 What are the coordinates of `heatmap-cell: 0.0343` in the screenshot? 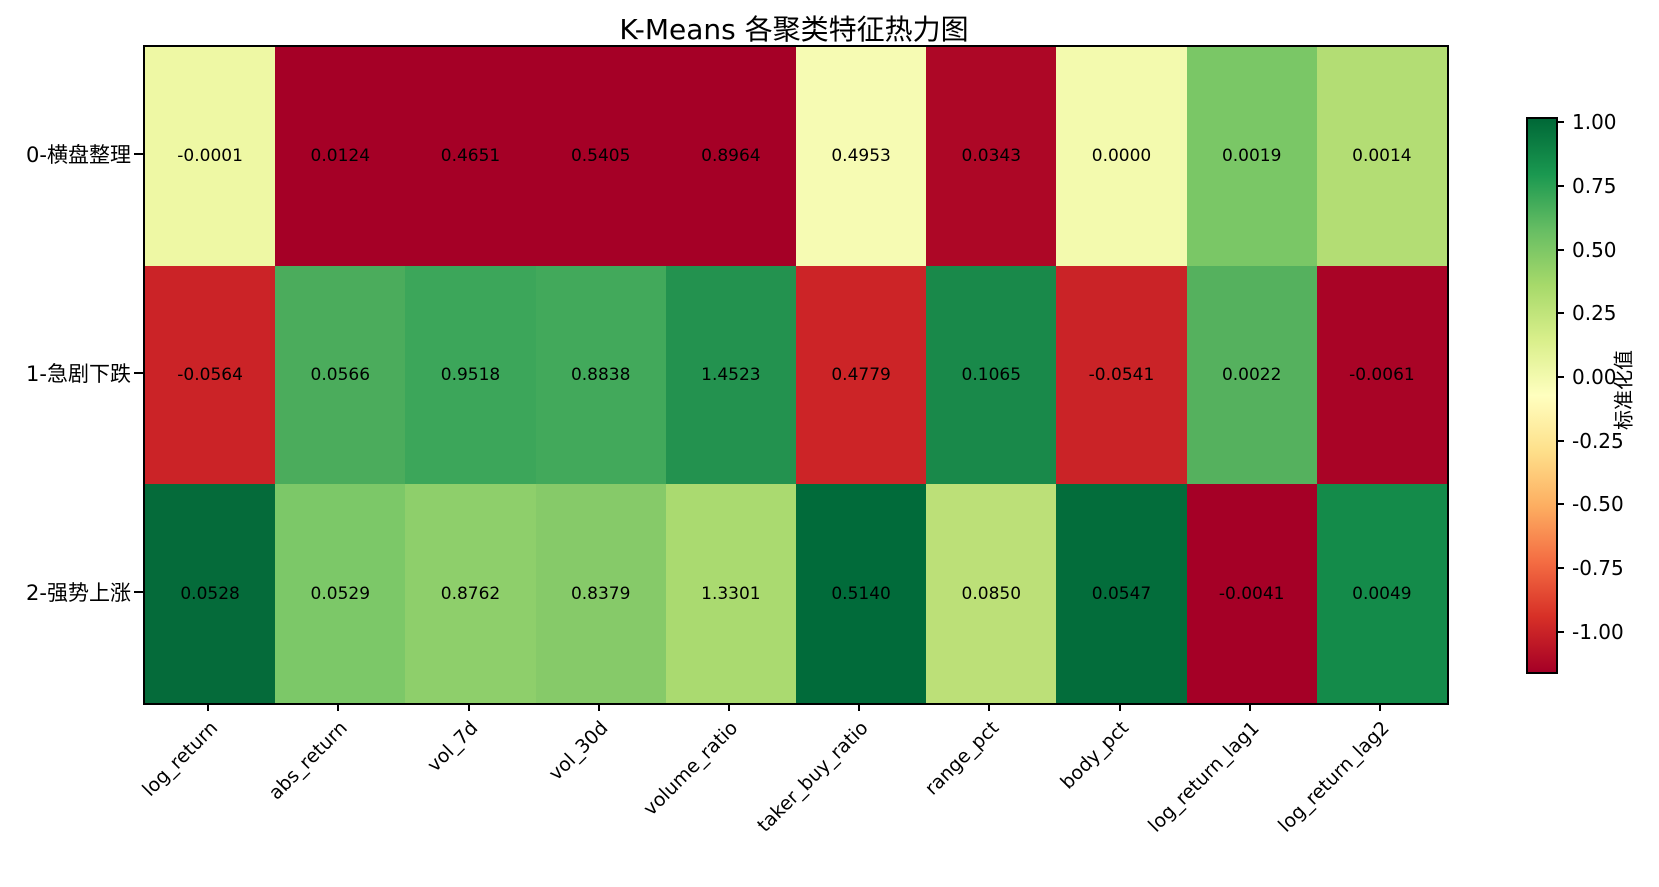 It's located at (991, 156).